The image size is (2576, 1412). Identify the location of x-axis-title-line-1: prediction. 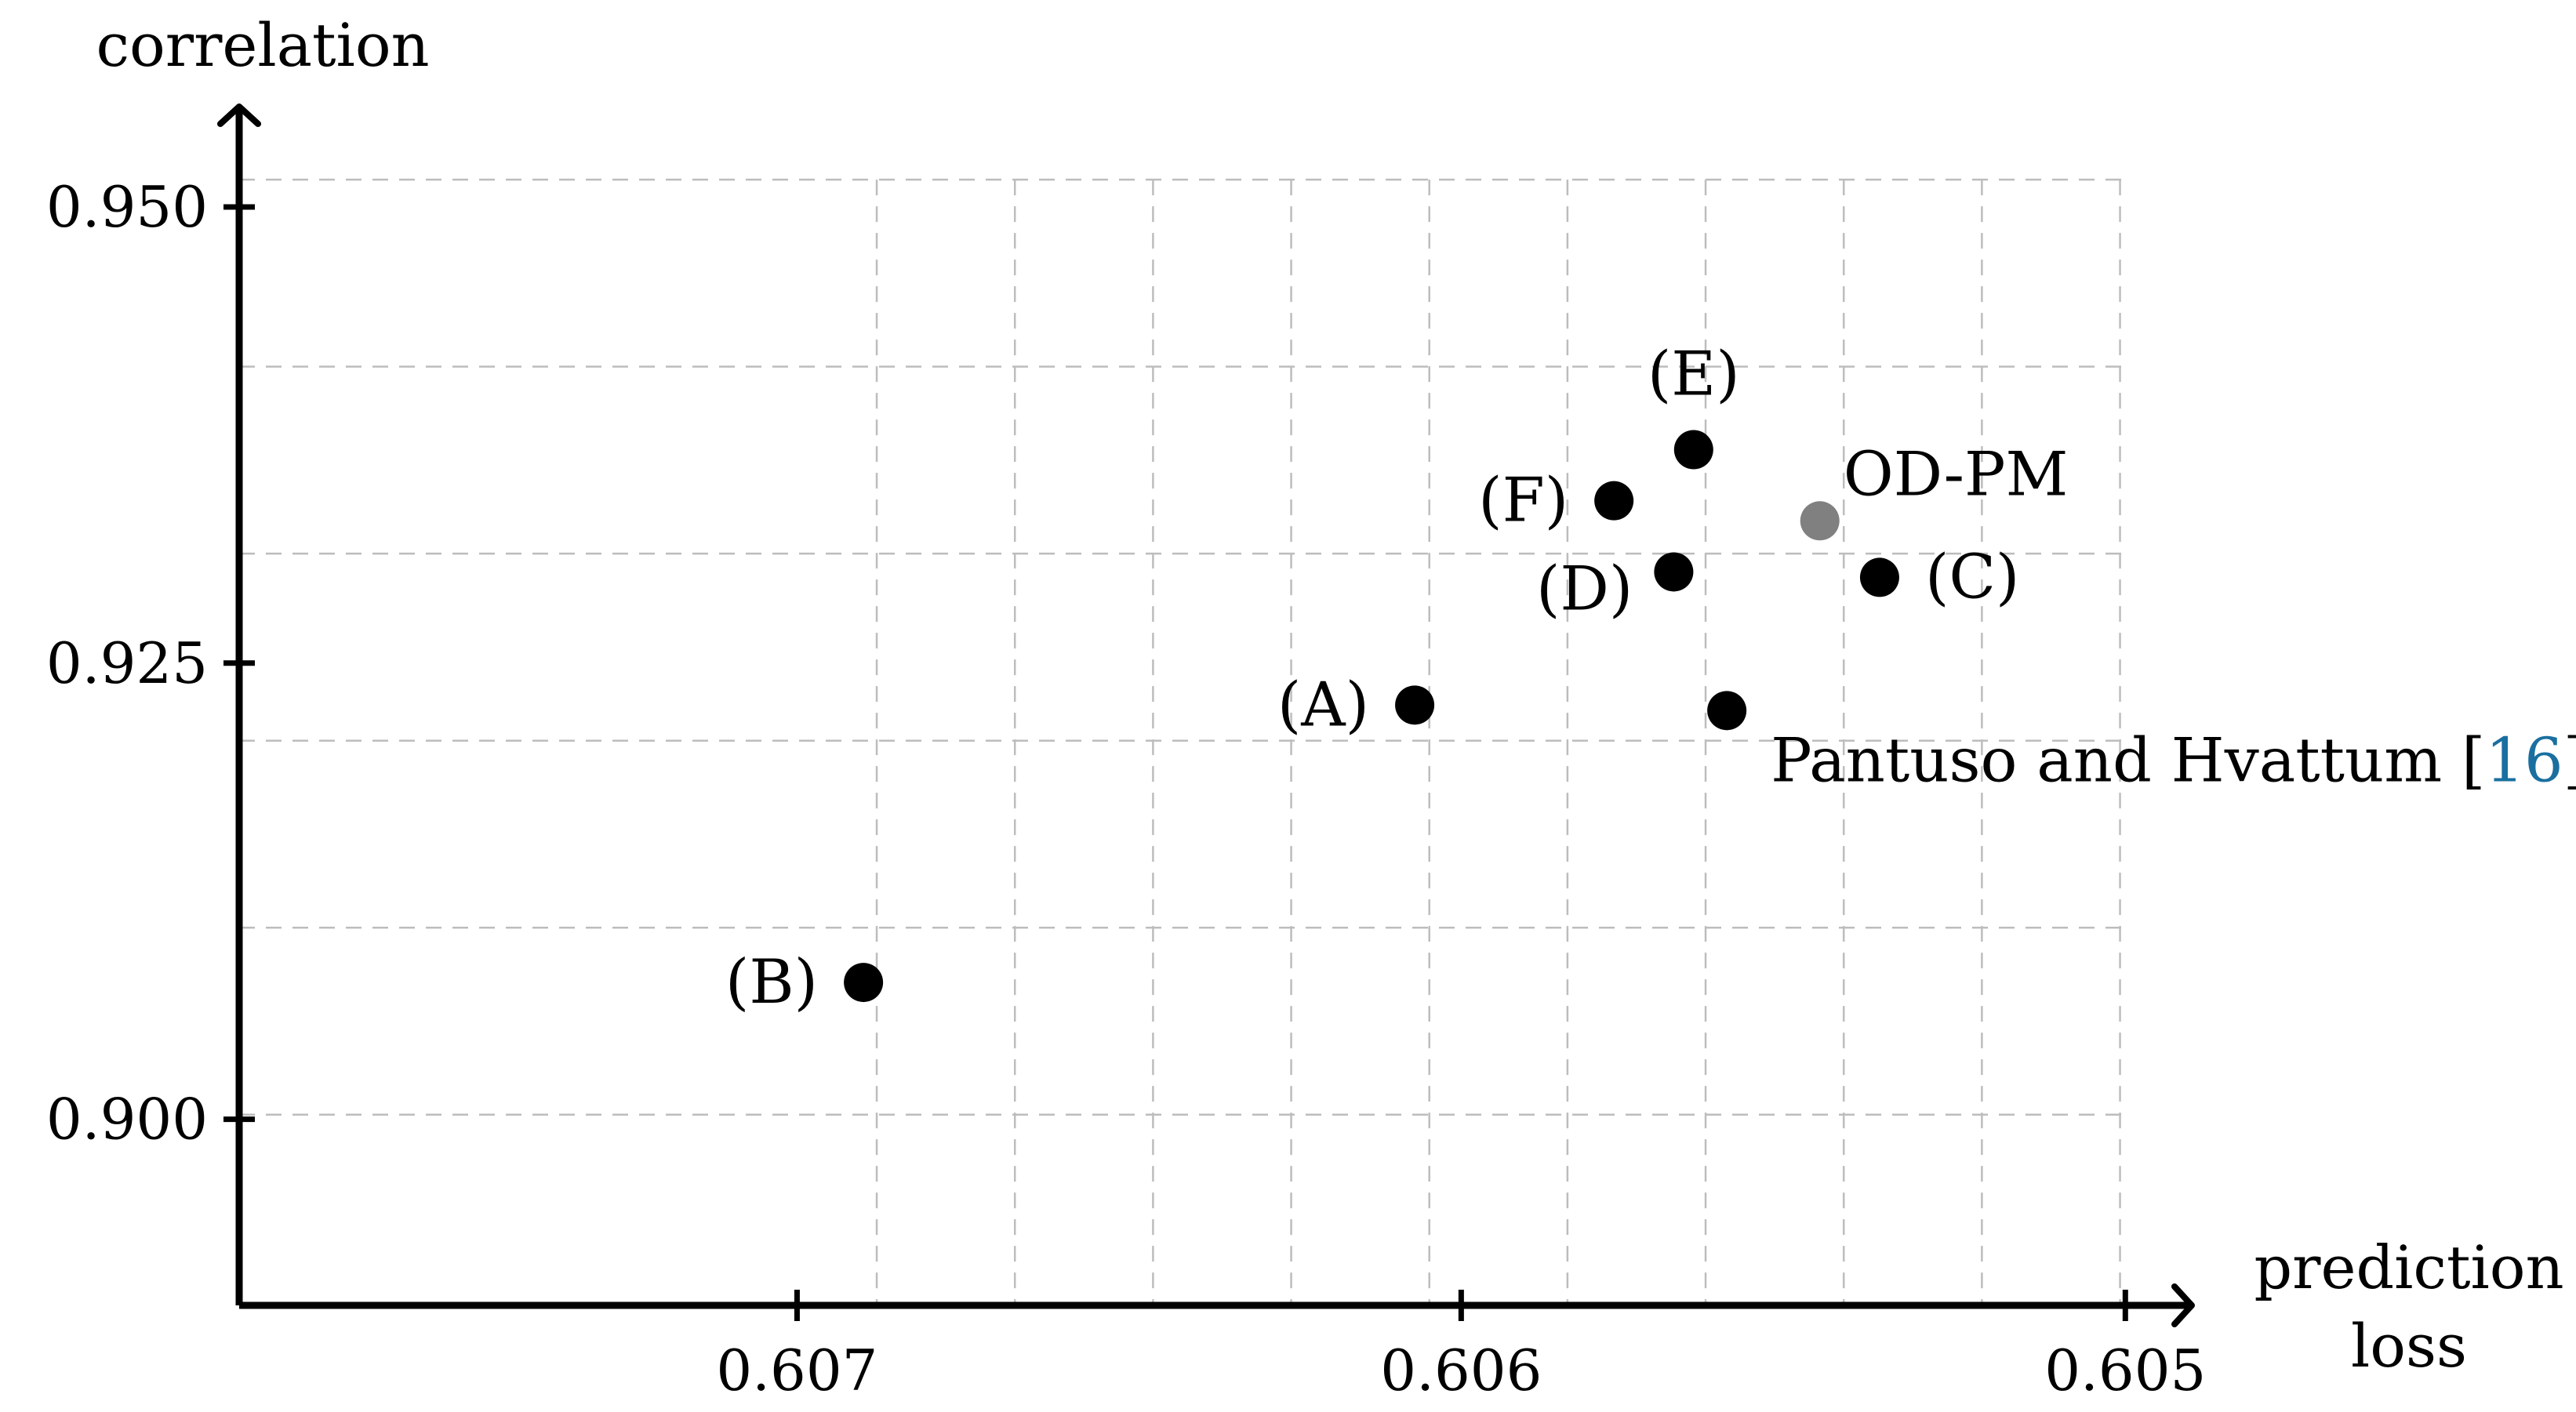
(2408, 1267).